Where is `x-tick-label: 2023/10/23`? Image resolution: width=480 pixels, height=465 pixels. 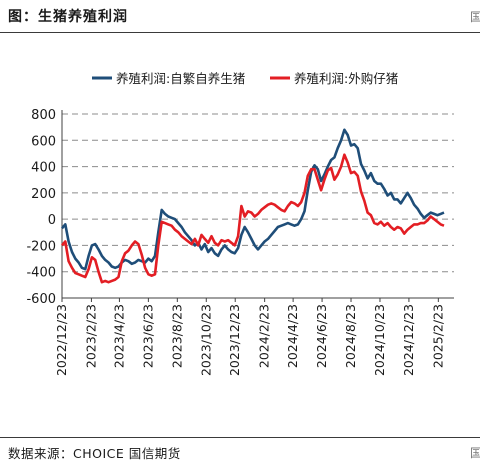
x-tick-label: 2023/10/23 is located at coordinates (205, 340).